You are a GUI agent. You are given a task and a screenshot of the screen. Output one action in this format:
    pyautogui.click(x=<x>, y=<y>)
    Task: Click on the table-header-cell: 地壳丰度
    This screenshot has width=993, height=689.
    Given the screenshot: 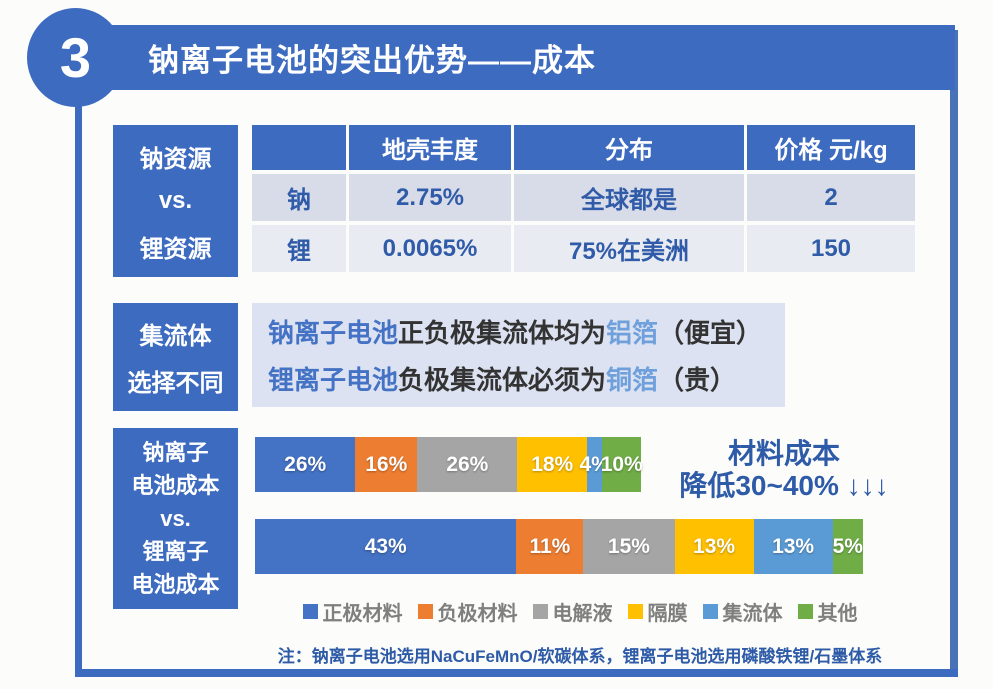 What is the action you would take?
    pyautogui.click(x=430, y=147)
    